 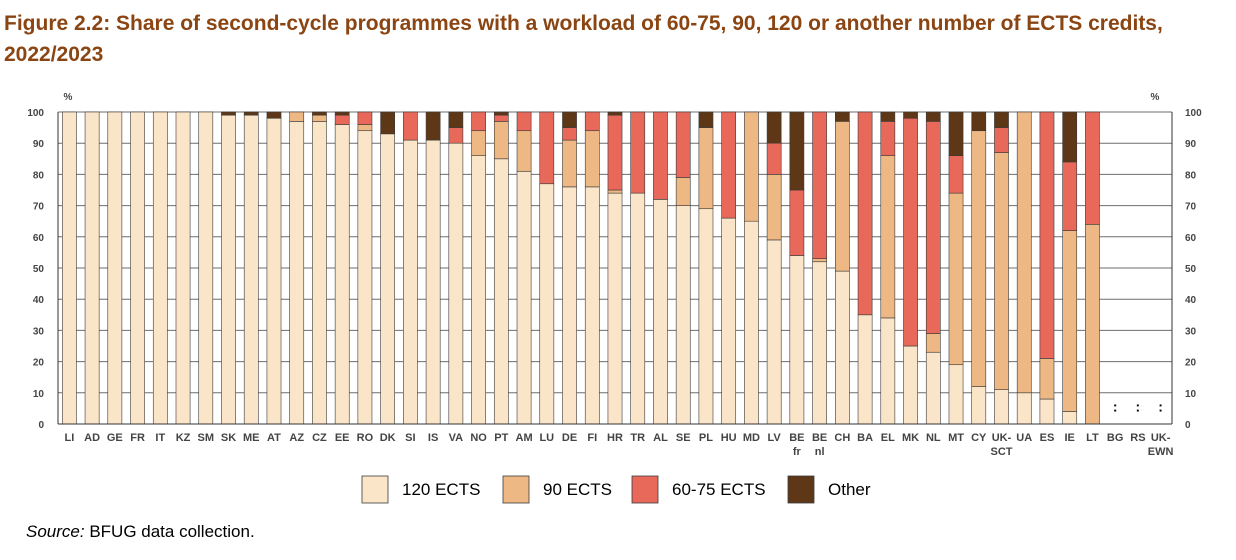 What do you see at coordinates (365, 277) in the screenshot?
I see `bar-ro-120-ects` at bounding box center [365, 277].